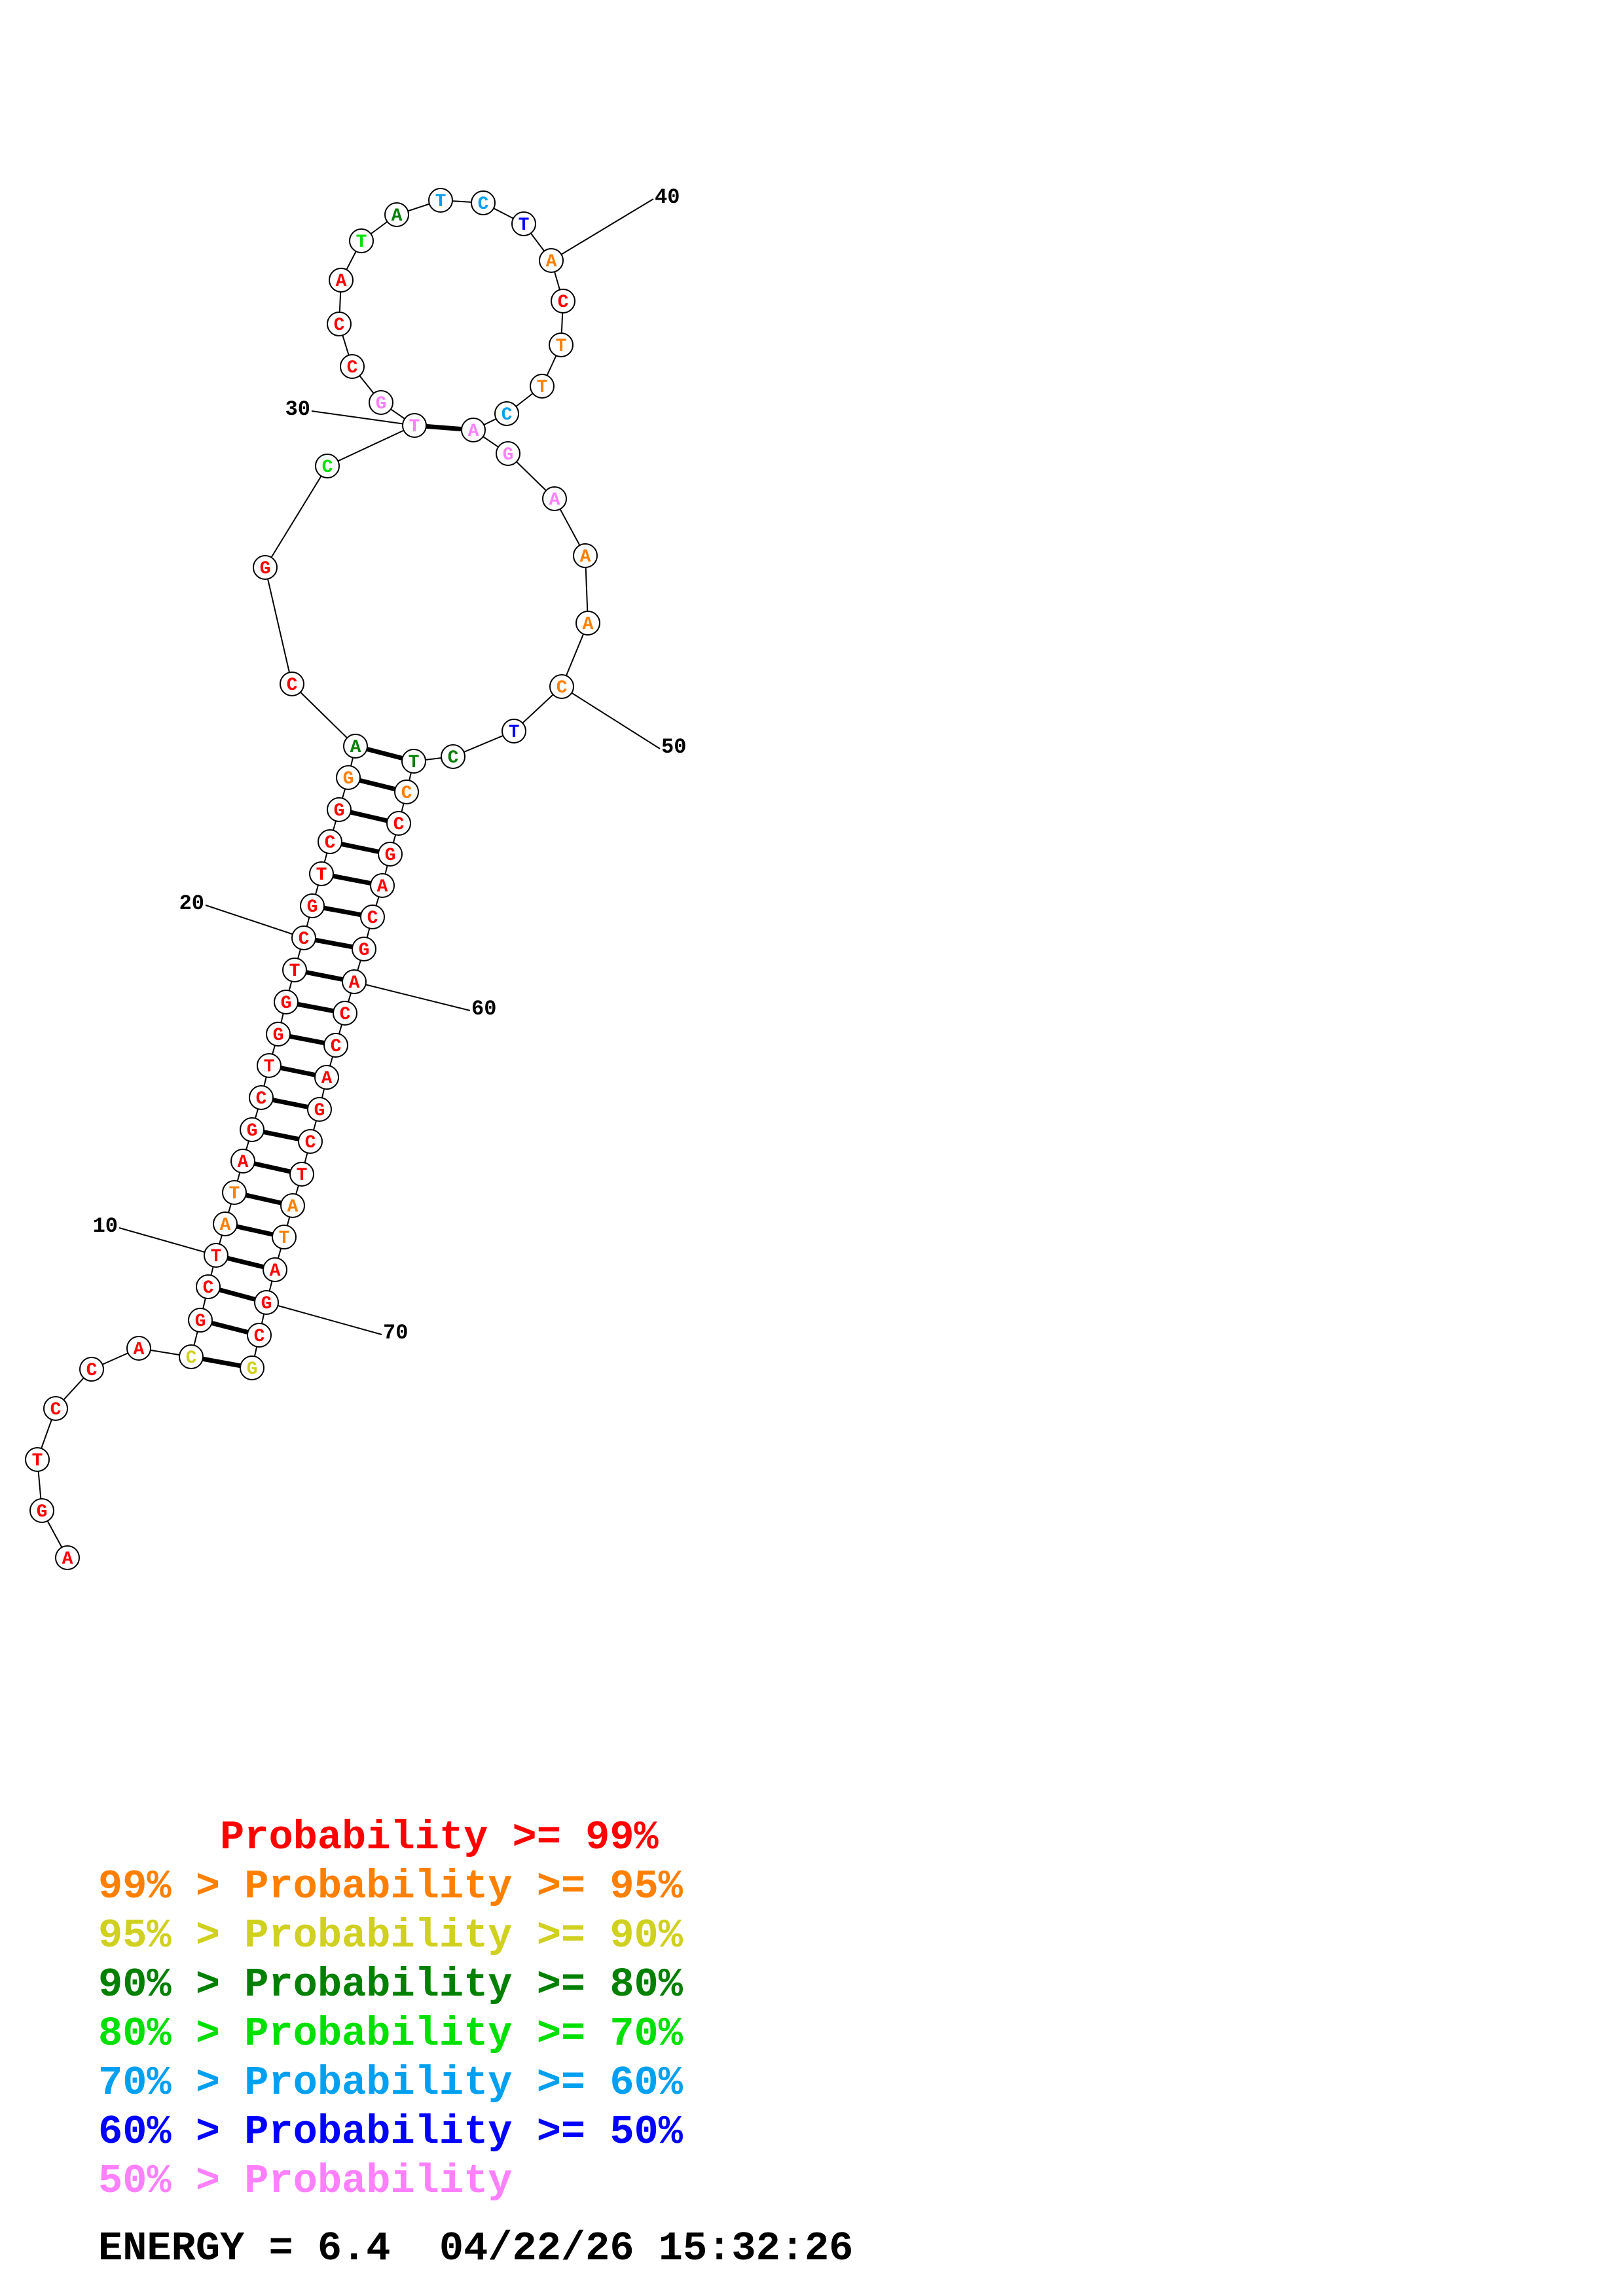 This screenshot has width=1623, height=2296. I want to click on position-label: 50, so click(673, 747).